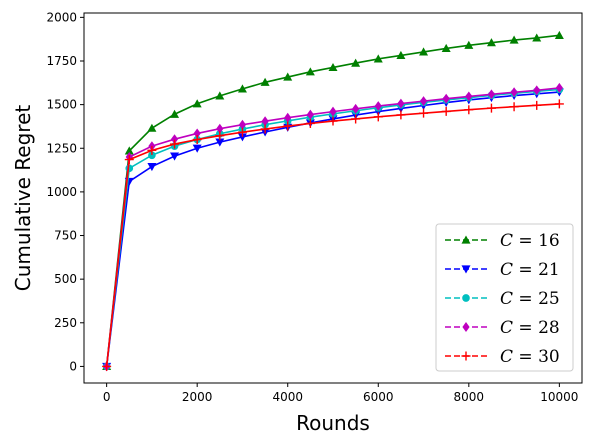 The image size is (593, 446). What do you see at coordinates (340, 393) in the screenshot?
I see `x-axis: 0 2000 4000 6000 8000 10000` at bounding box center [340, 393].